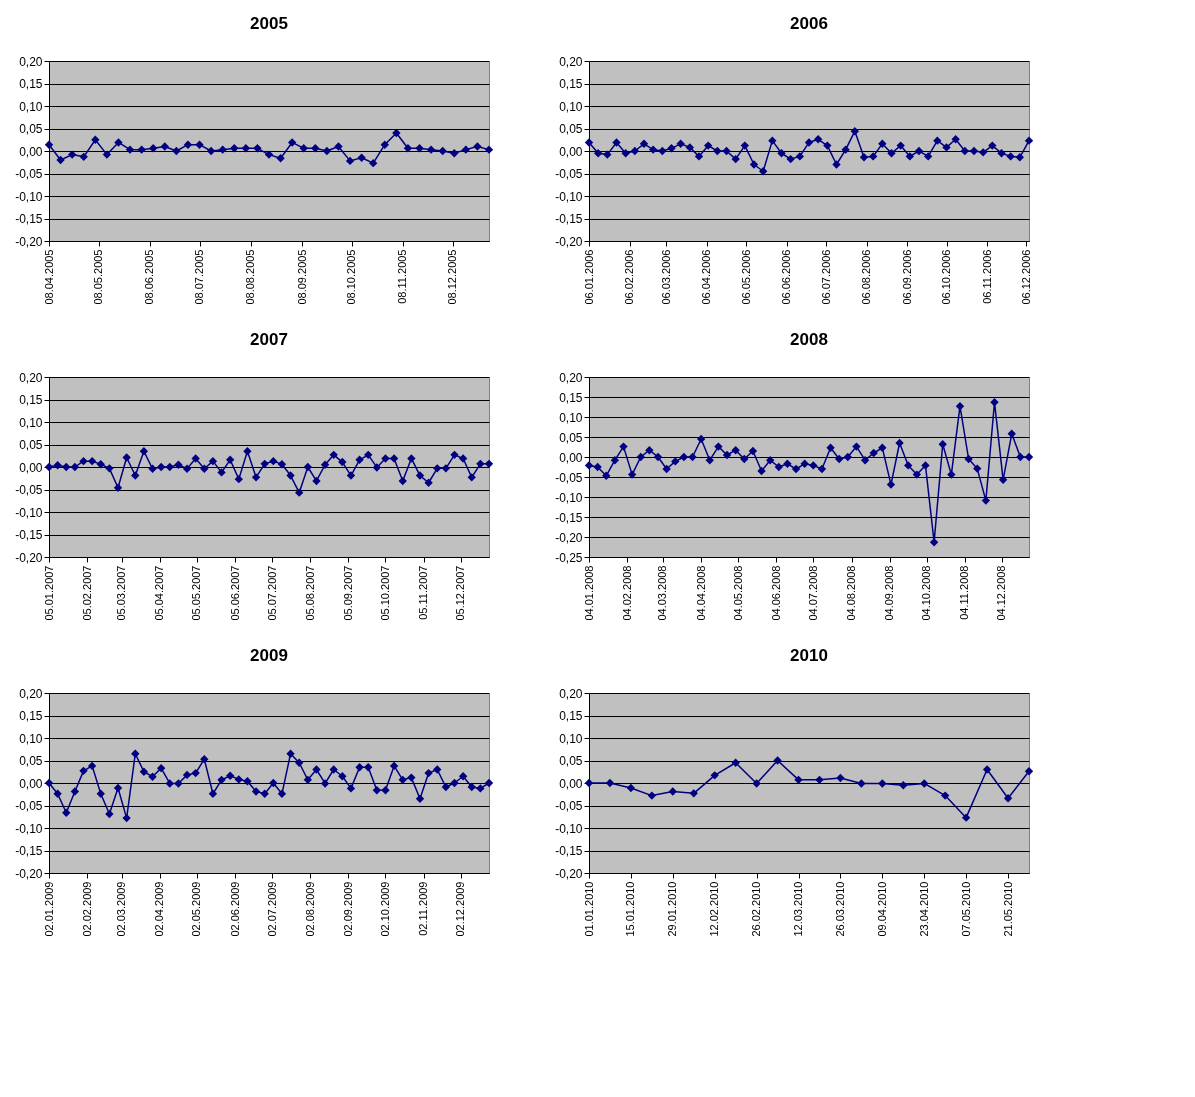 Image resolution: width=1195 pixels, height=1097 pixels. Describe the element at coordinates (706, 277) in the screenshot. I see `x-tick-label: 06.04.2006` at that location.